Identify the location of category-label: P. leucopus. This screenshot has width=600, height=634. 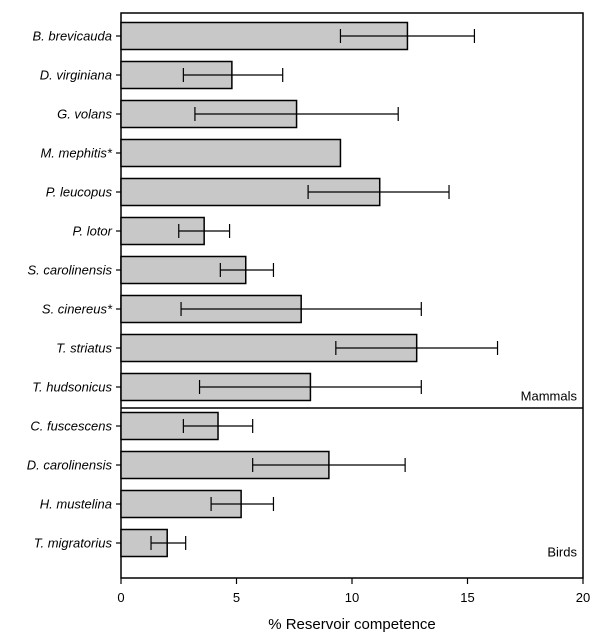
(79, 192).